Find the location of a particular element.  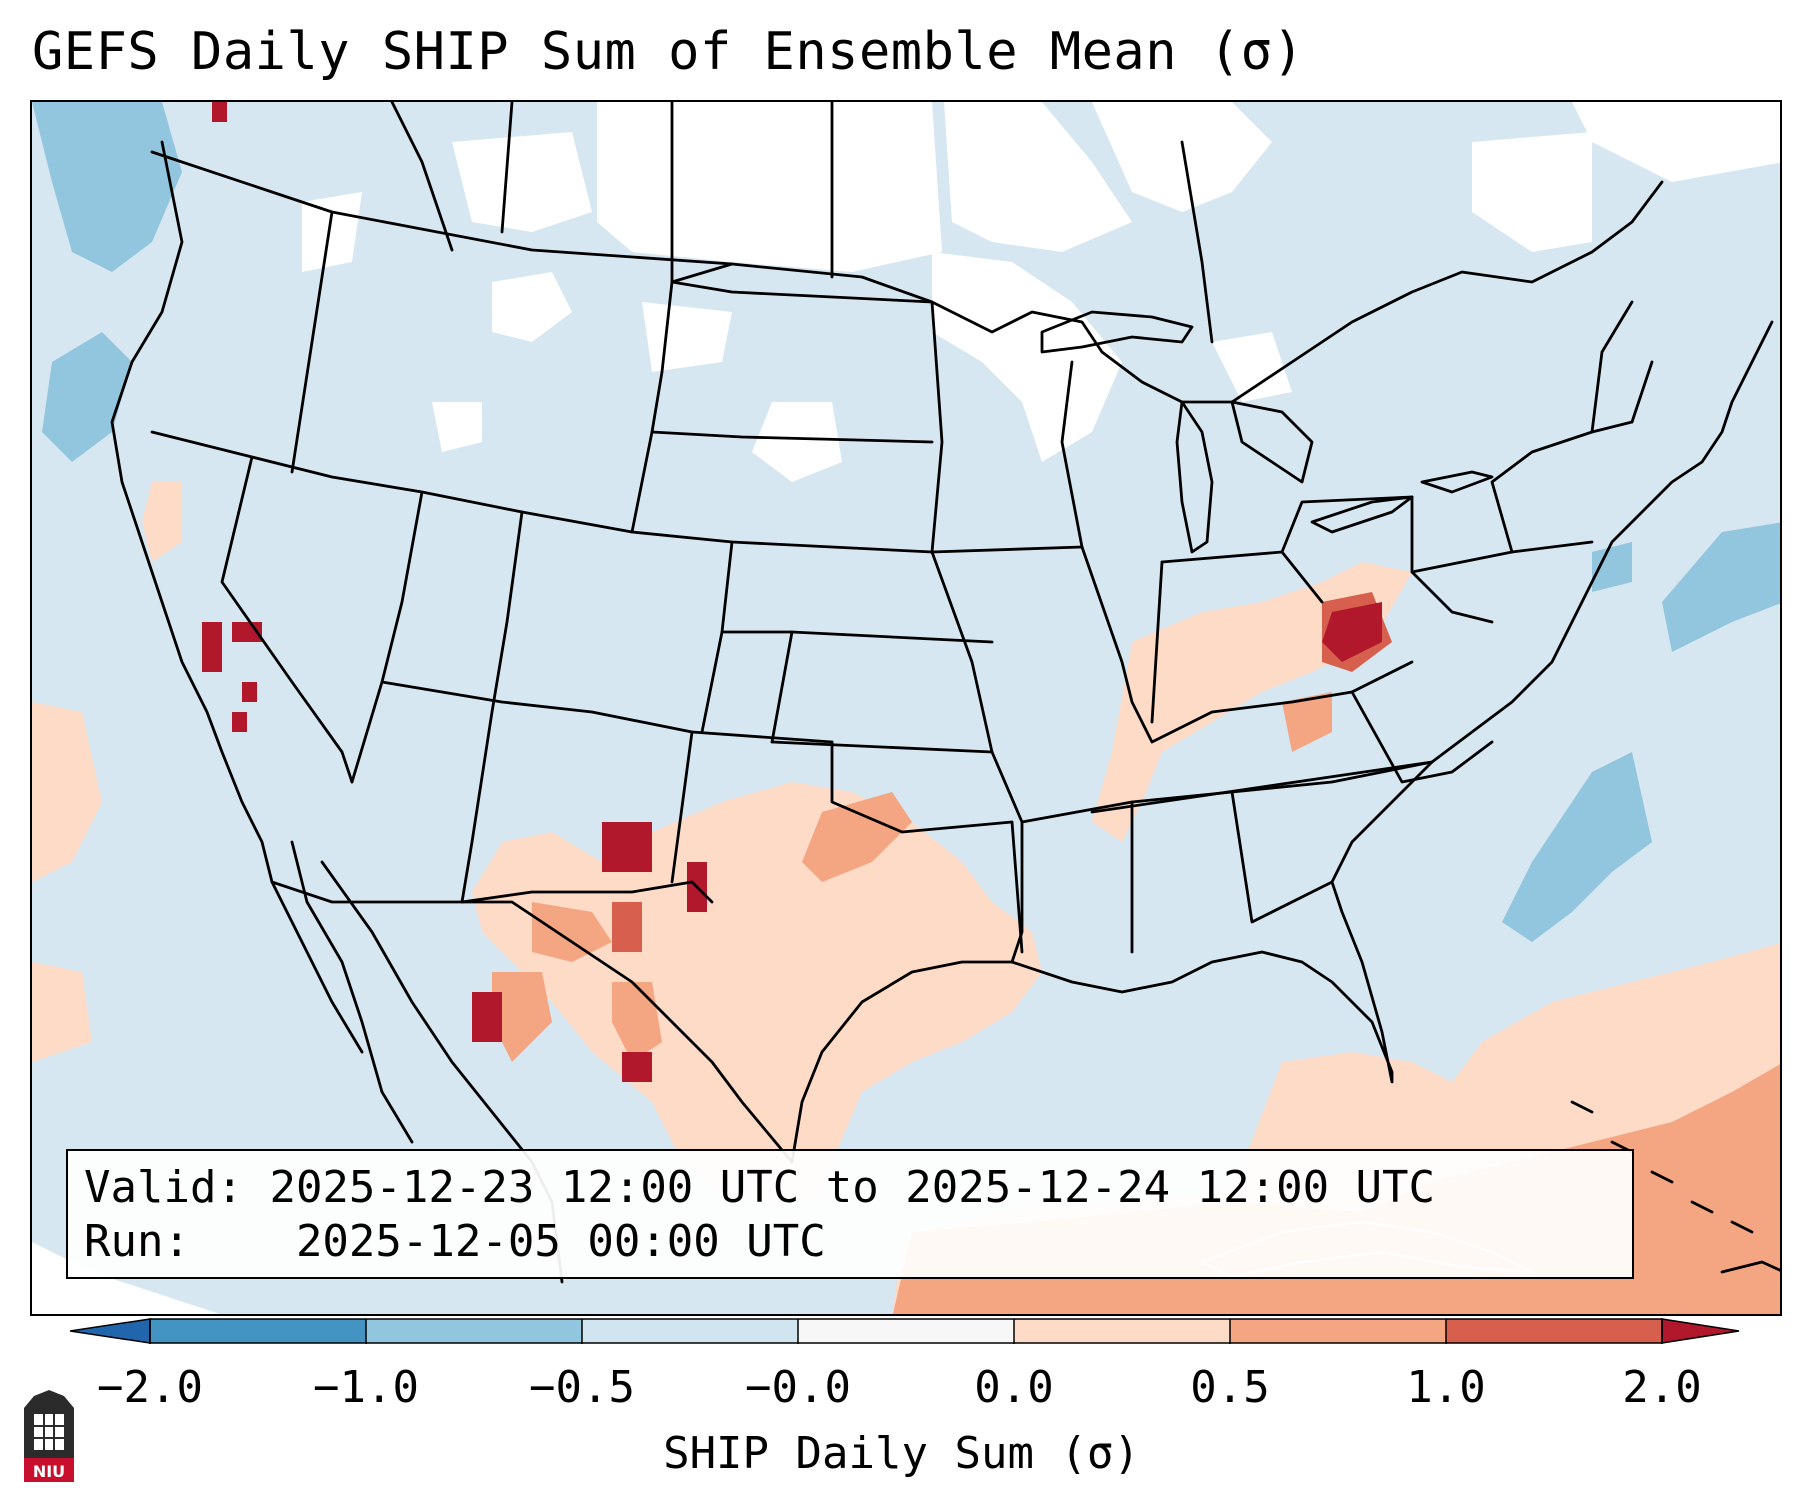

run-time: 2025-12-05 00:00 UTC is located at coordinates (560, 1241).